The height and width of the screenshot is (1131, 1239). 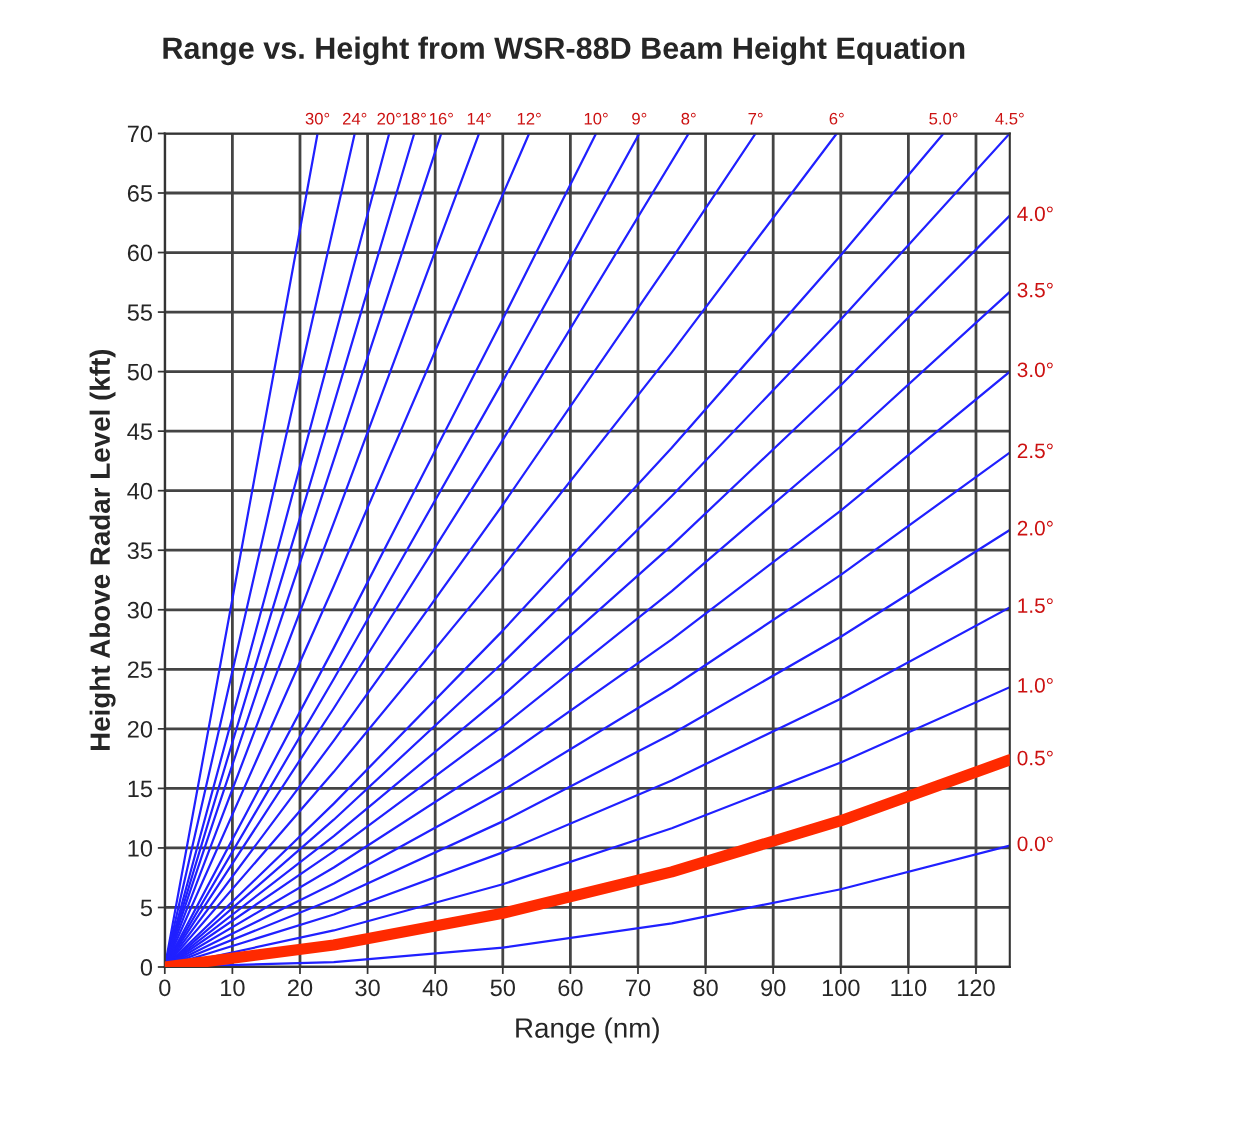 What do you see at coordinates (909, 988) in the screenshot?
I see `x-tick-label: 110` at bounding box center [909, 988].